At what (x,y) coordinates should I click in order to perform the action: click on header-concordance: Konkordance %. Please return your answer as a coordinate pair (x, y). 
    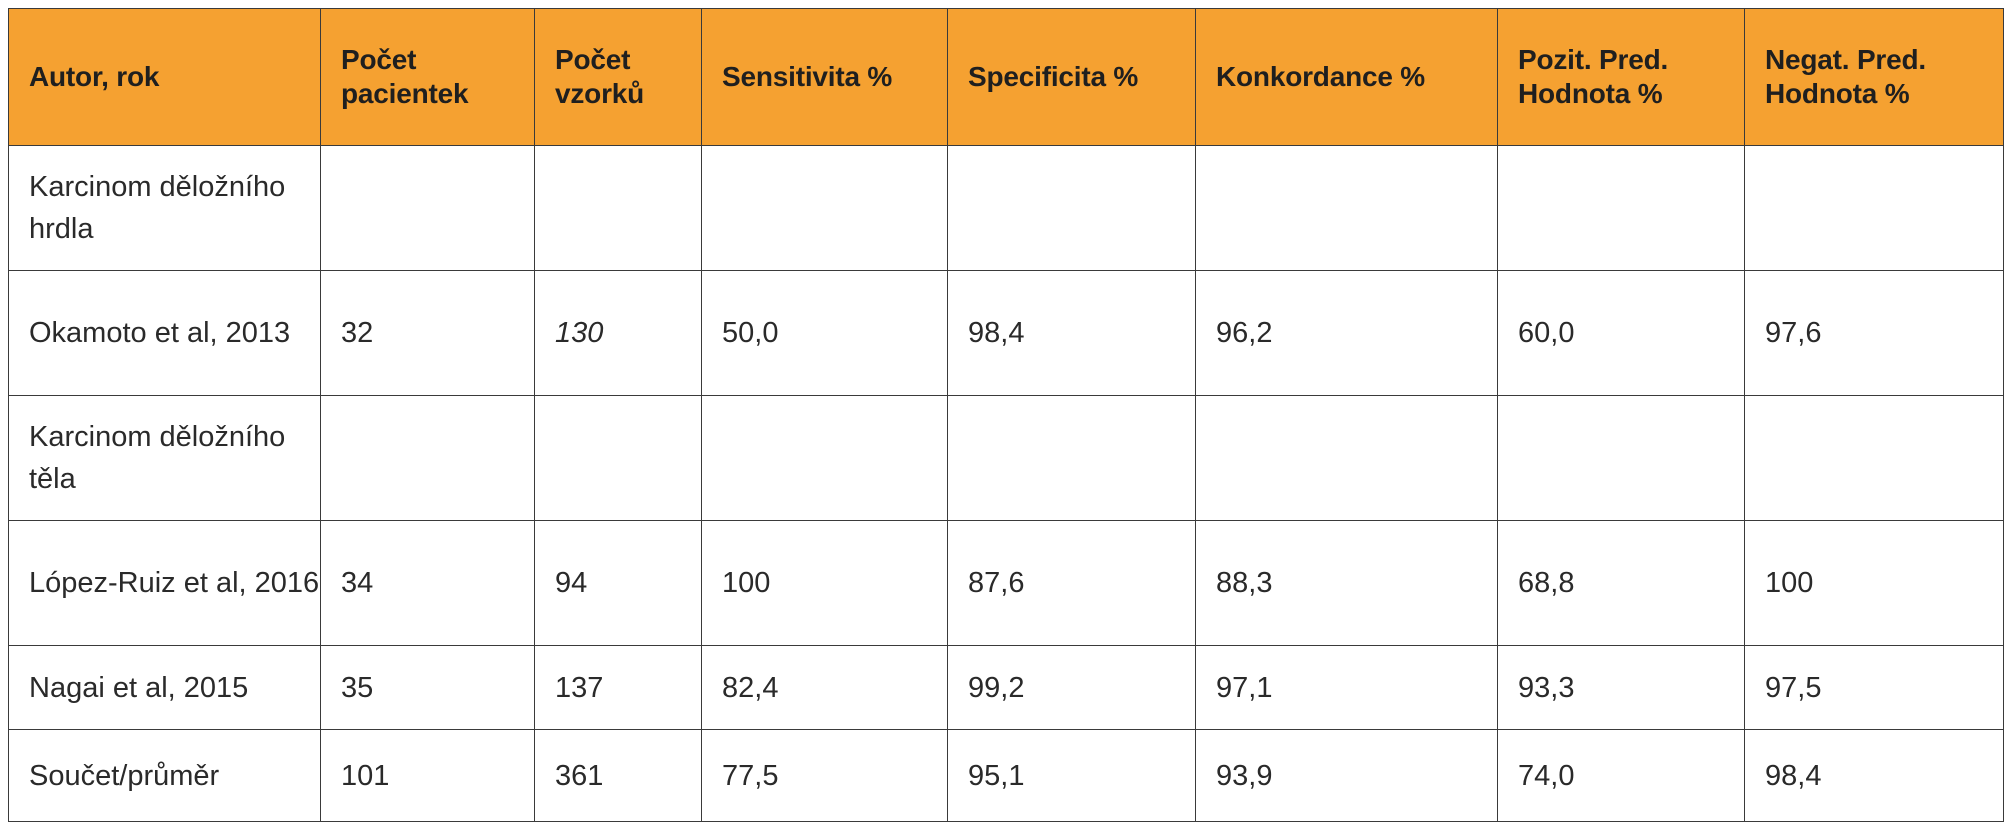
    Looking at the image, I should click on (1346, 77).